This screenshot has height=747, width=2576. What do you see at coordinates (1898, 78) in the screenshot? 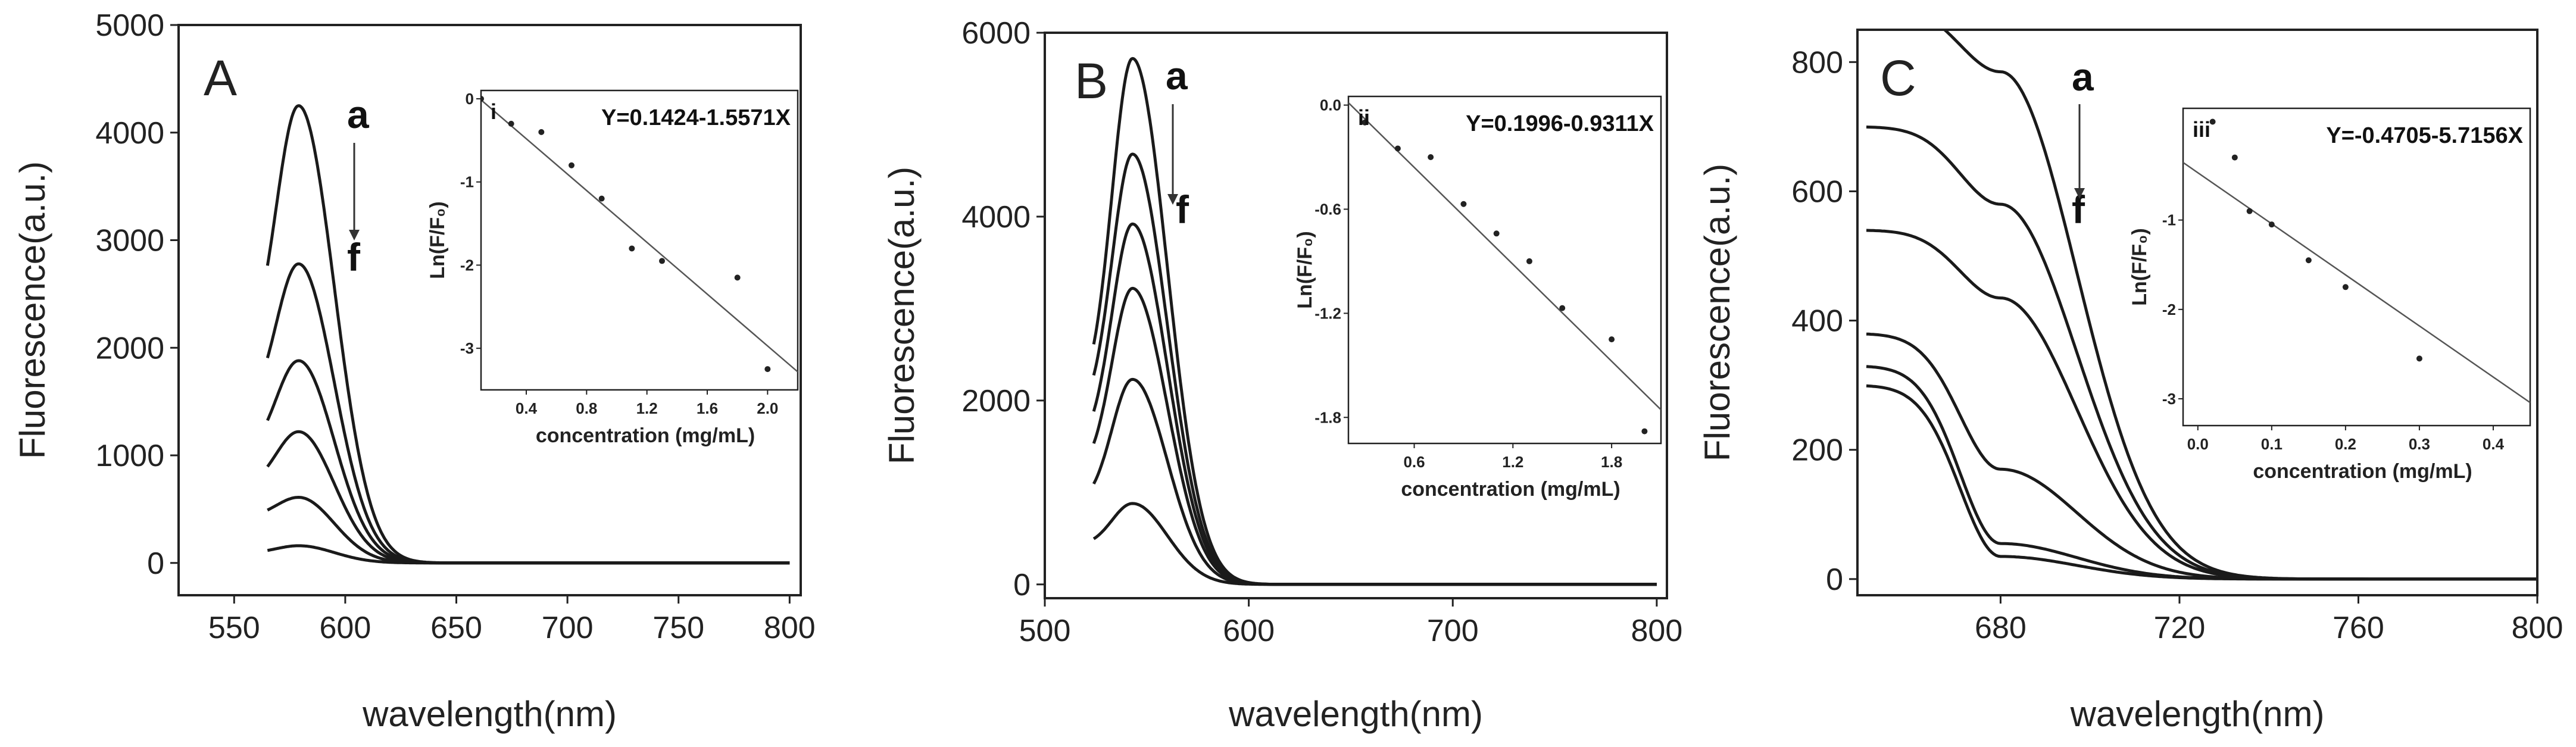
I see `panel-letter: C` at bounding box center [1898, 78].